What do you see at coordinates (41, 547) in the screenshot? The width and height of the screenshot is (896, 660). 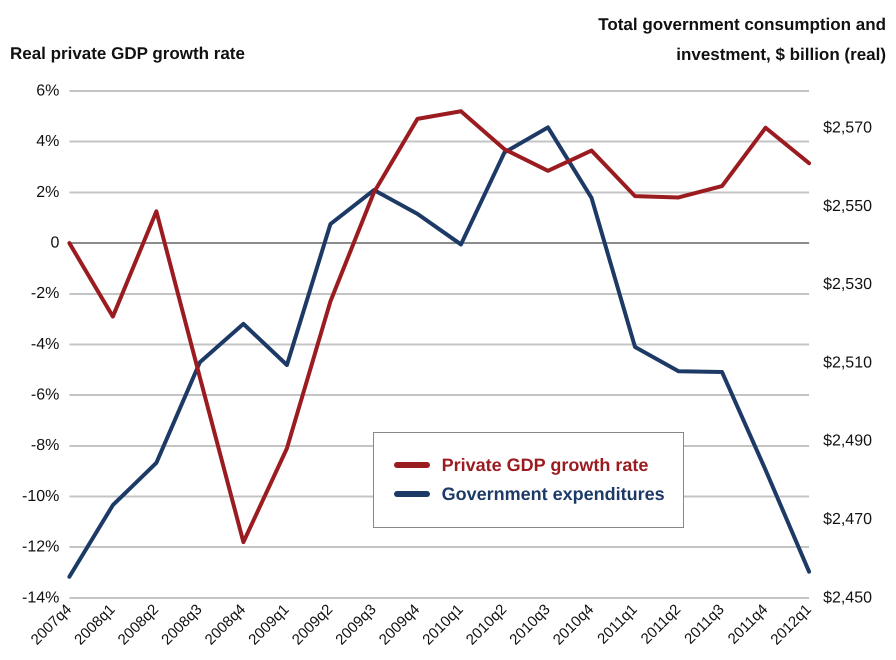 I see `y-tick-label: -12%` at bounding box center [41, 547].